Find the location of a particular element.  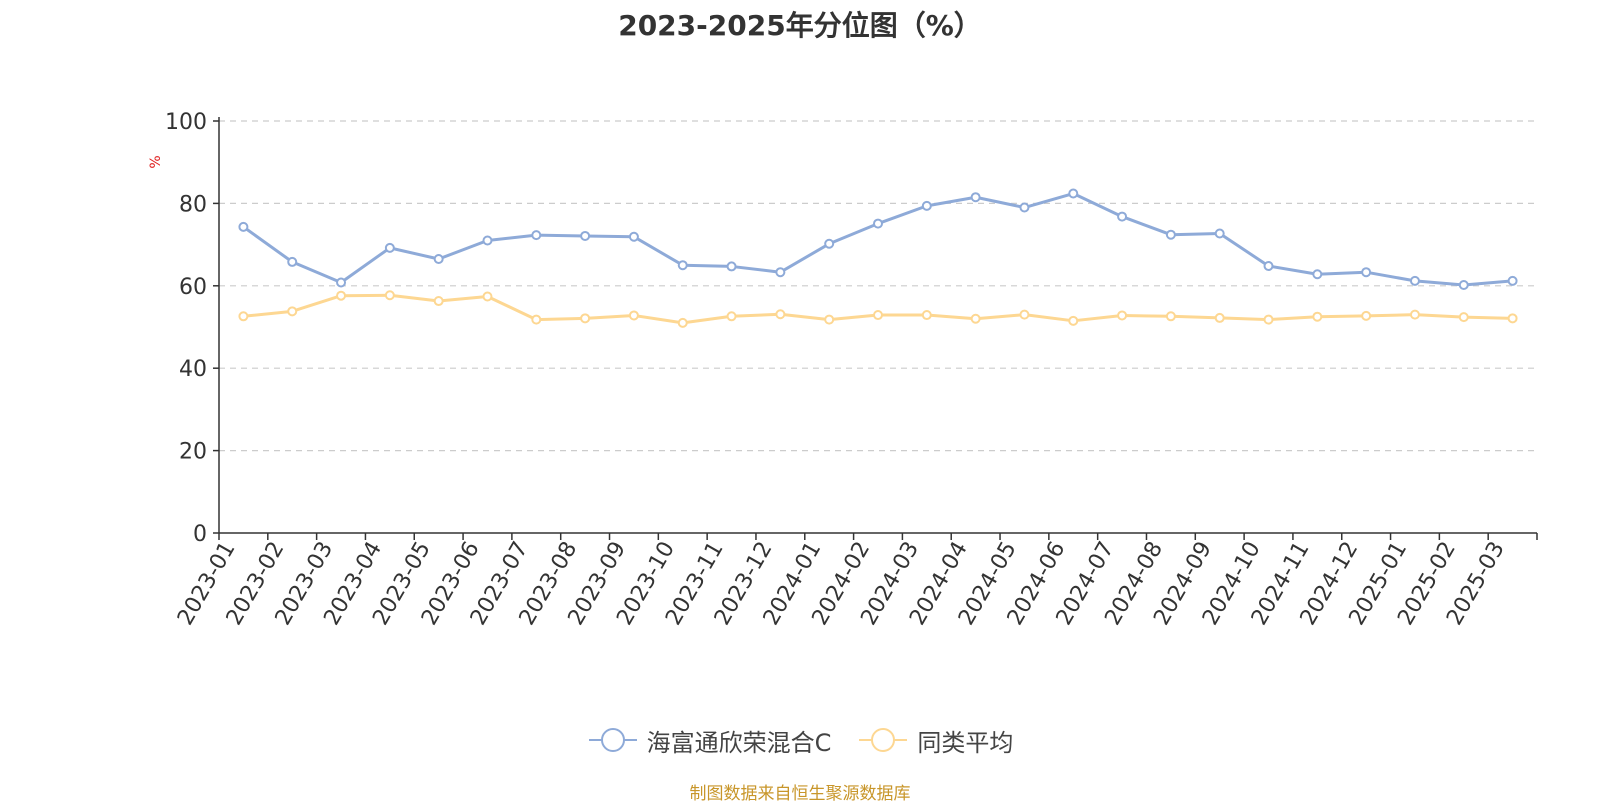

source-note: 制图数据来自恒生聚源数据库 is located at coordinates (800, 794).